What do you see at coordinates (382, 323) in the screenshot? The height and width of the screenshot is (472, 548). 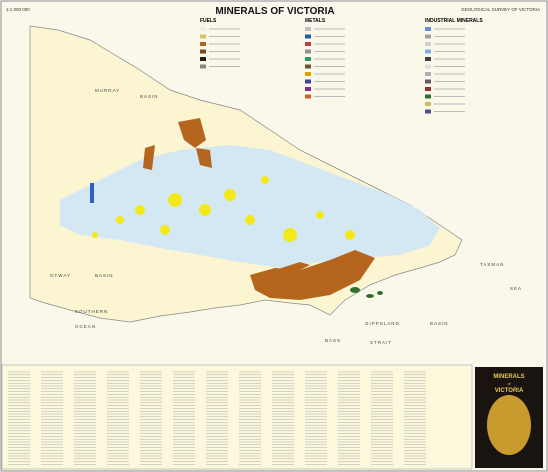 I see `map-label: GIPPSLAND` at bounding box center [382, 323].